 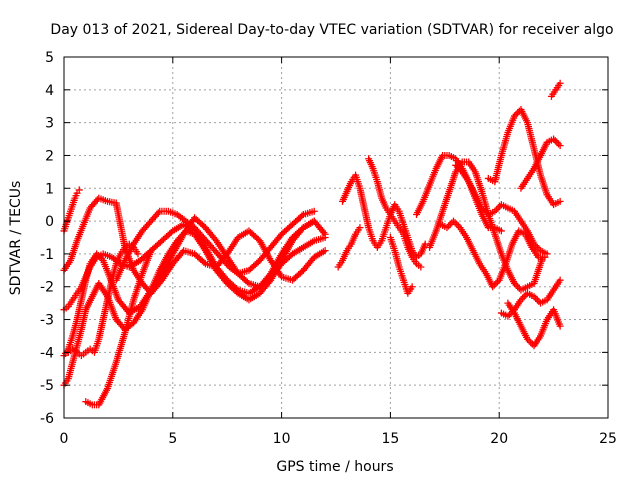 I want to click on x-tick-label: 15, so click(x=390, y=439).